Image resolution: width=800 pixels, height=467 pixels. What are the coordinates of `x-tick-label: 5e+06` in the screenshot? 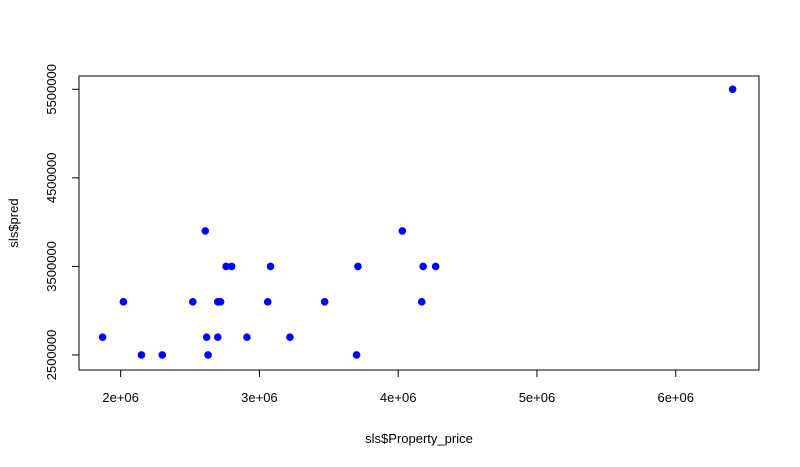 It's located at (537, 397).